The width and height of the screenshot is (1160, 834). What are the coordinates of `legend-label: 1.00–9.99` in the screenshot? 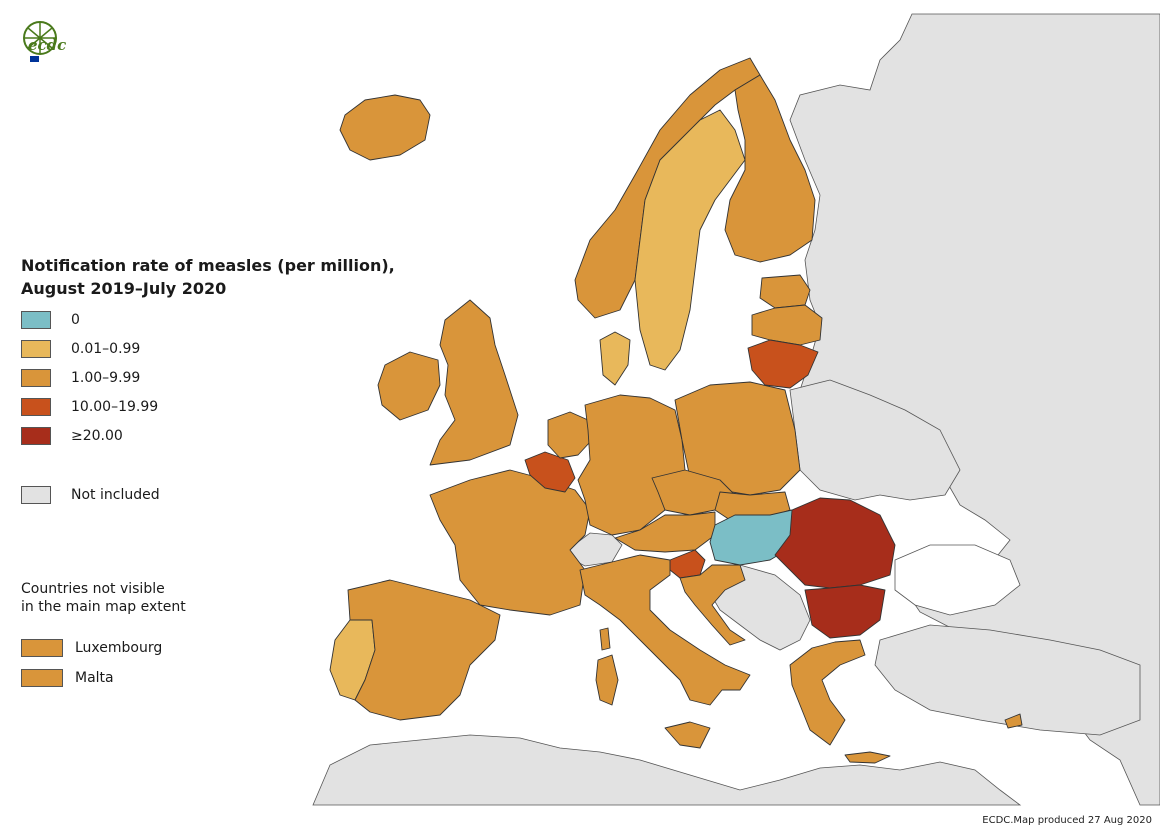 It's located at (106, 378).